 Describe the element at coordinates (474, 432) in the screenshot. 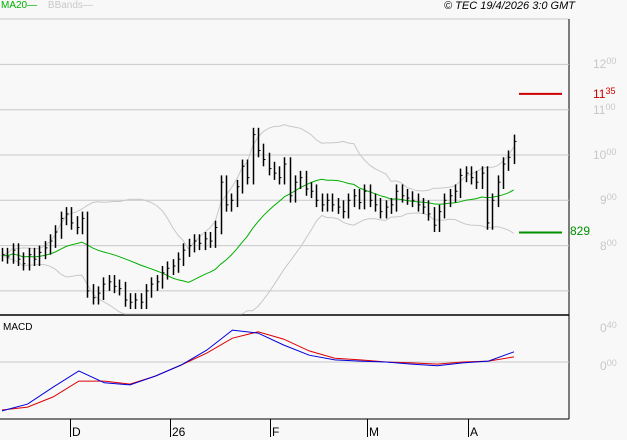

I see `x-axis-label: A` at that location.